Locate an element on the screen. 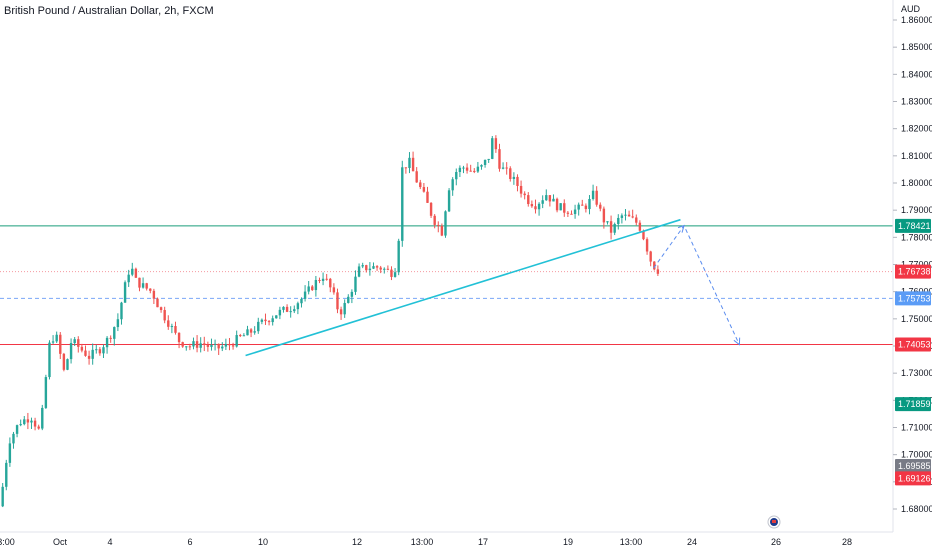 This screenshot has width=932, height=550. time-tick-label: 10 is located at coordinates (263, 542).